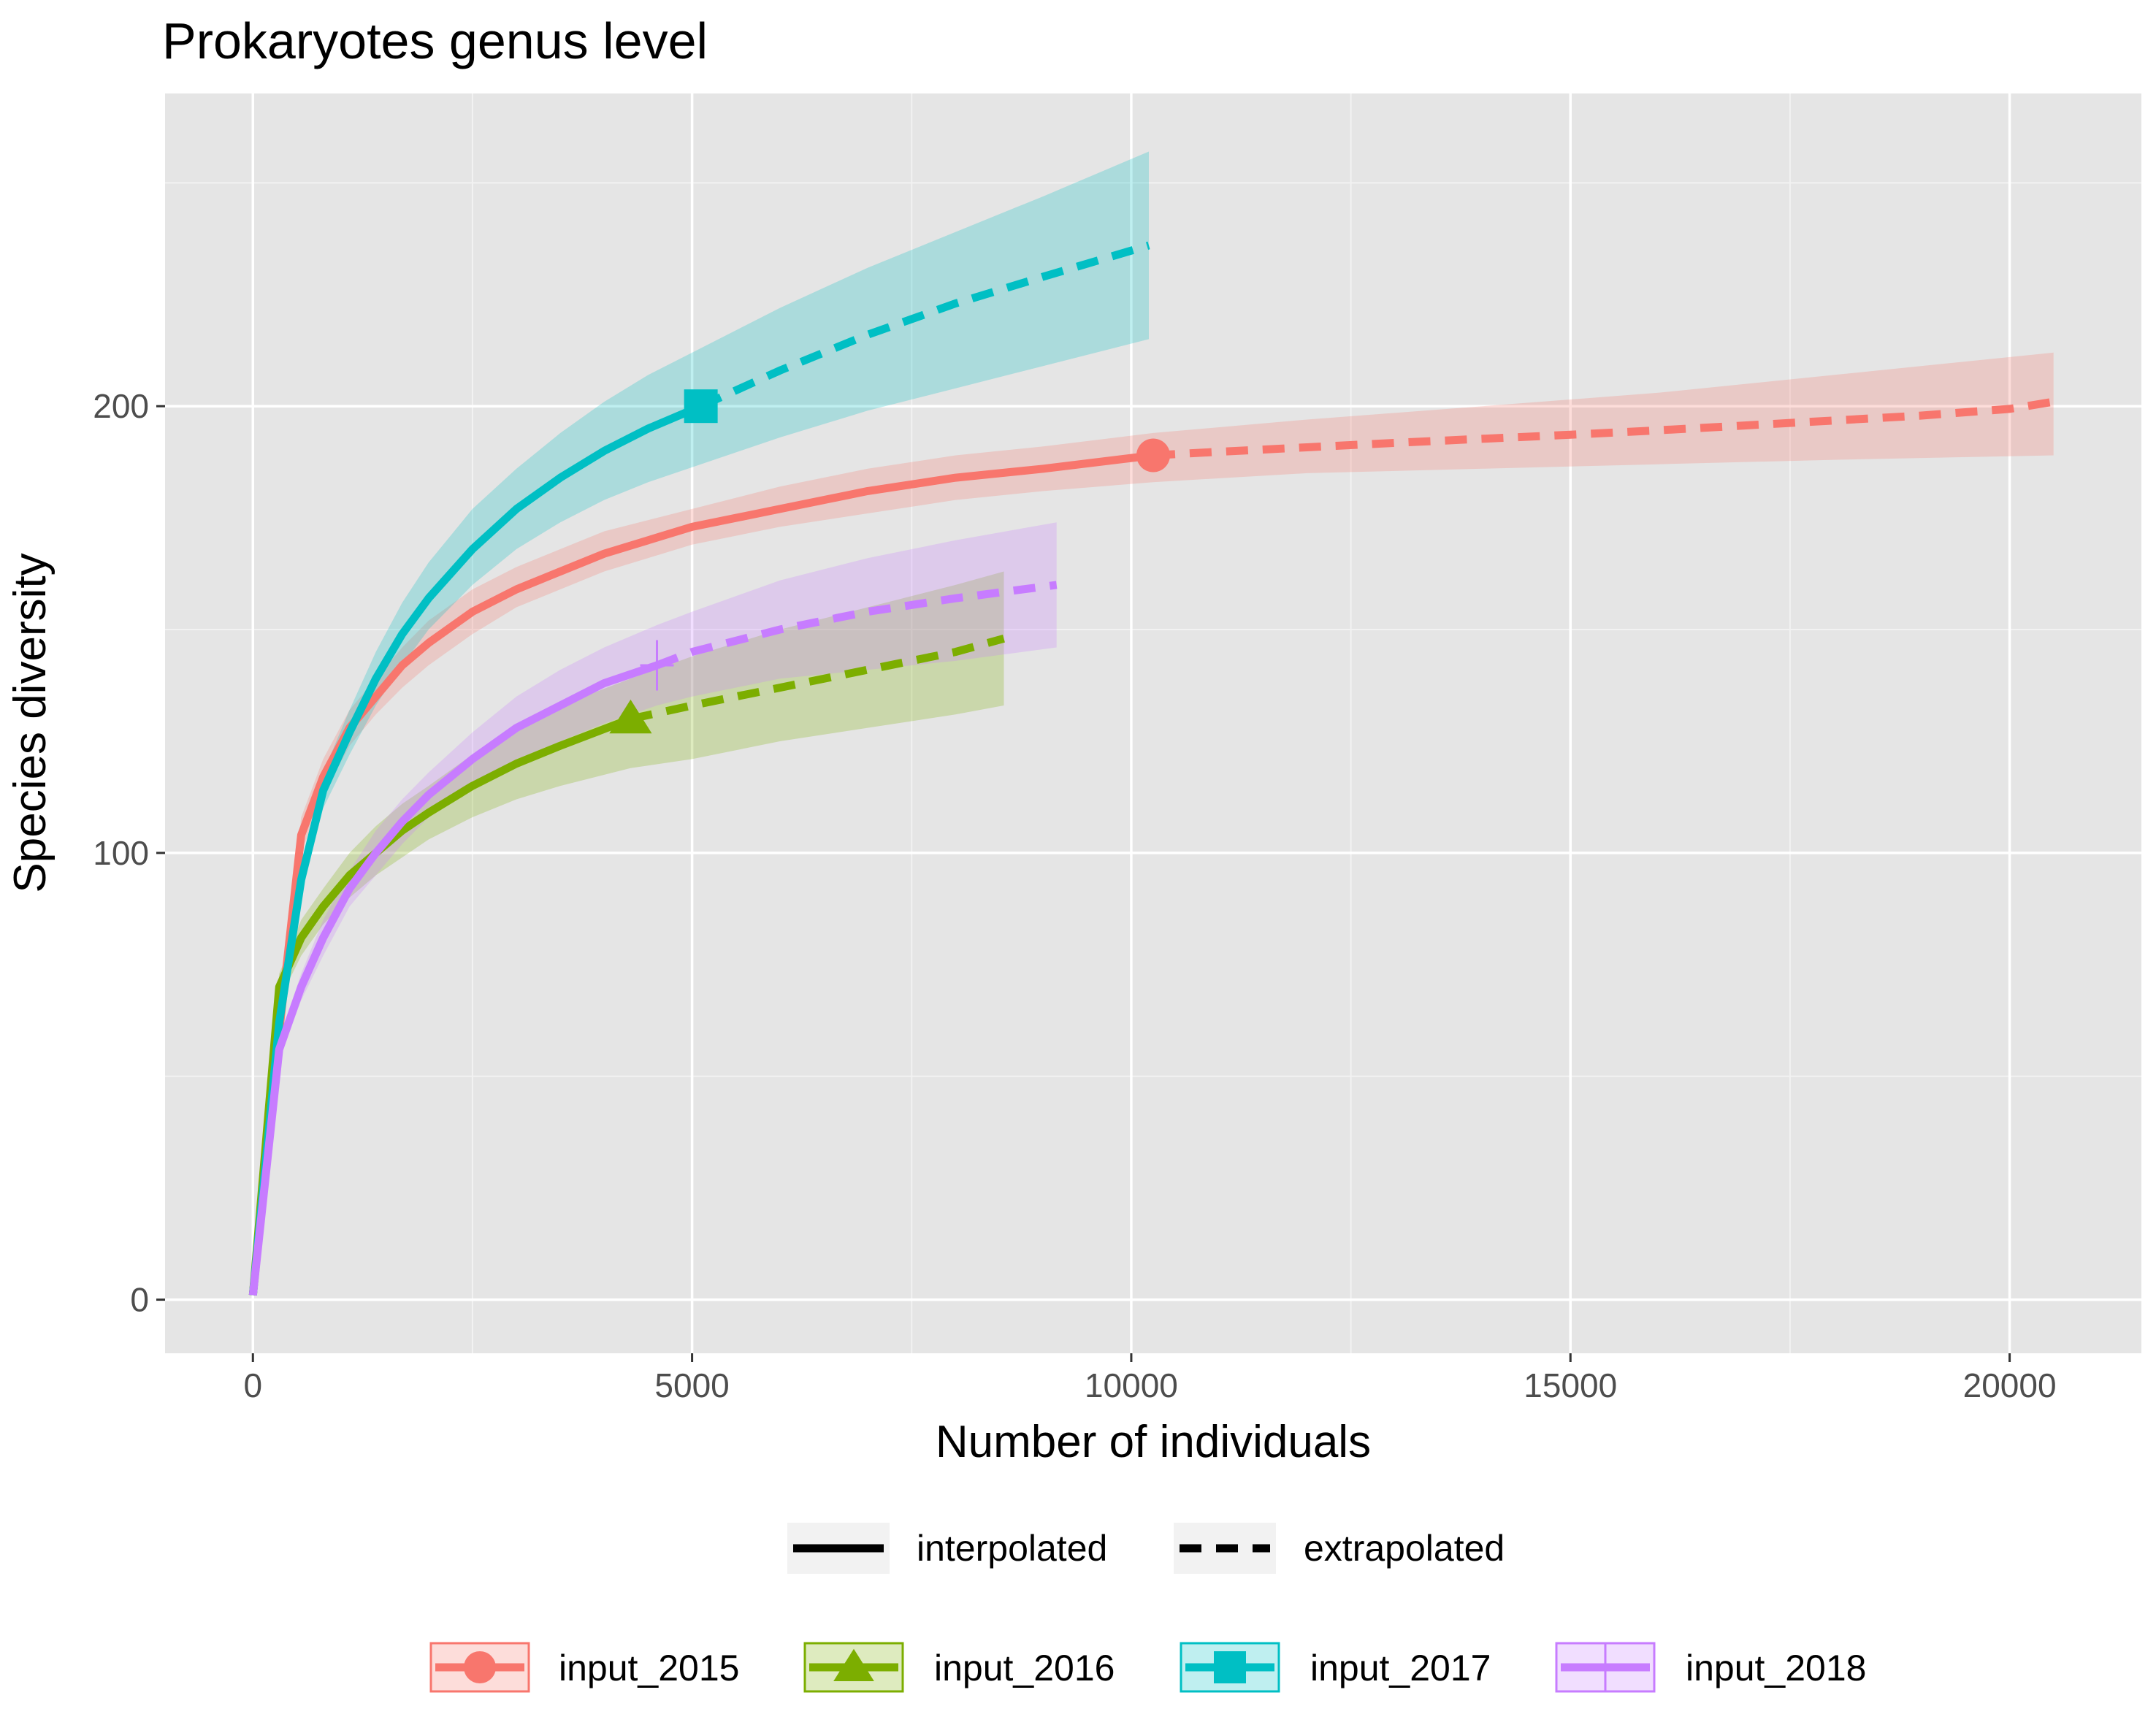 Image resolution: width=2156 pixels, height=1725 pixels. What do you see at coordinates (121, 406) in the screenshot?
I see `y-tick-label: 200` at bounding box center [121, 406].